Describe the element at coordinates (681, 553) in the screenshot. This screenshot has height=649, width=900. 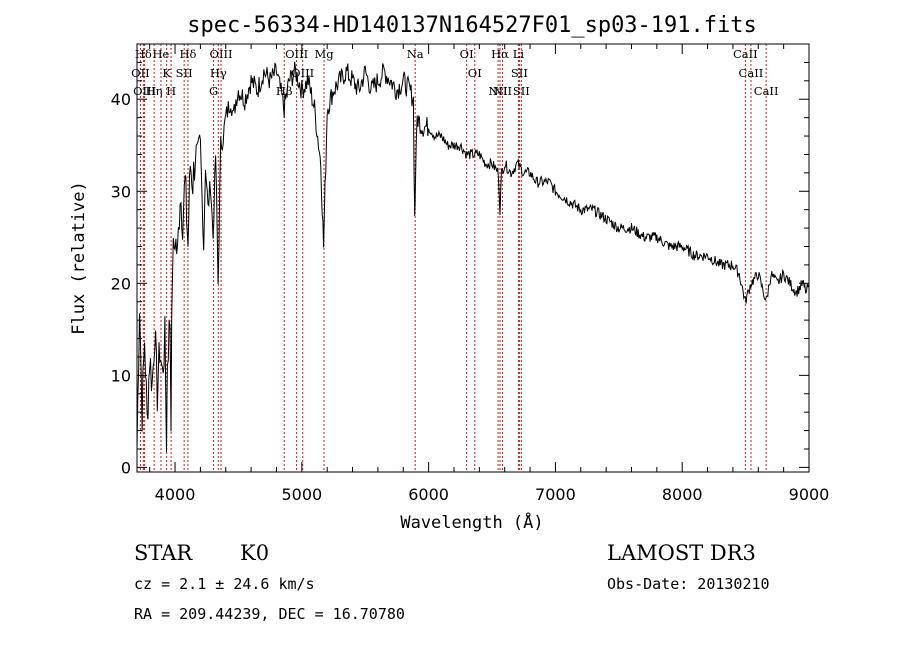
I see `survey-name: LAMOST DR3` at that location.